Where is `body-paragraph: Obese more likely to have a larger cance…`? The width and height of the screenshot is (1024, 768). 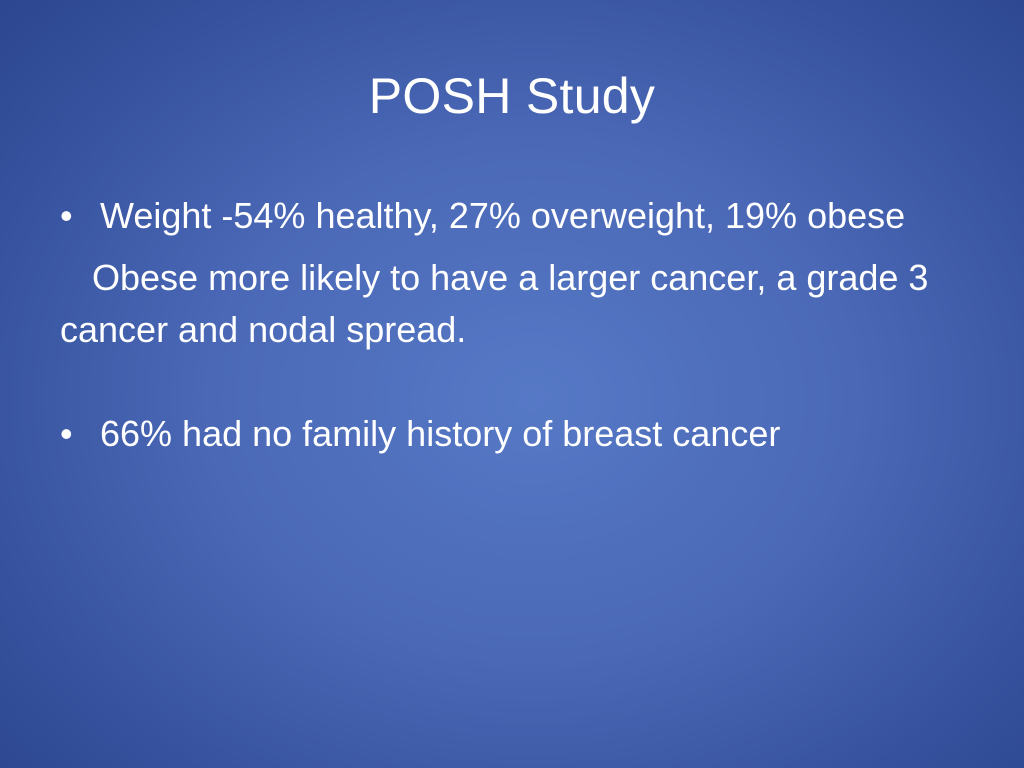 body-paragraph: Obese more likely to have a larger cance… is located at coordinates (494, 303).